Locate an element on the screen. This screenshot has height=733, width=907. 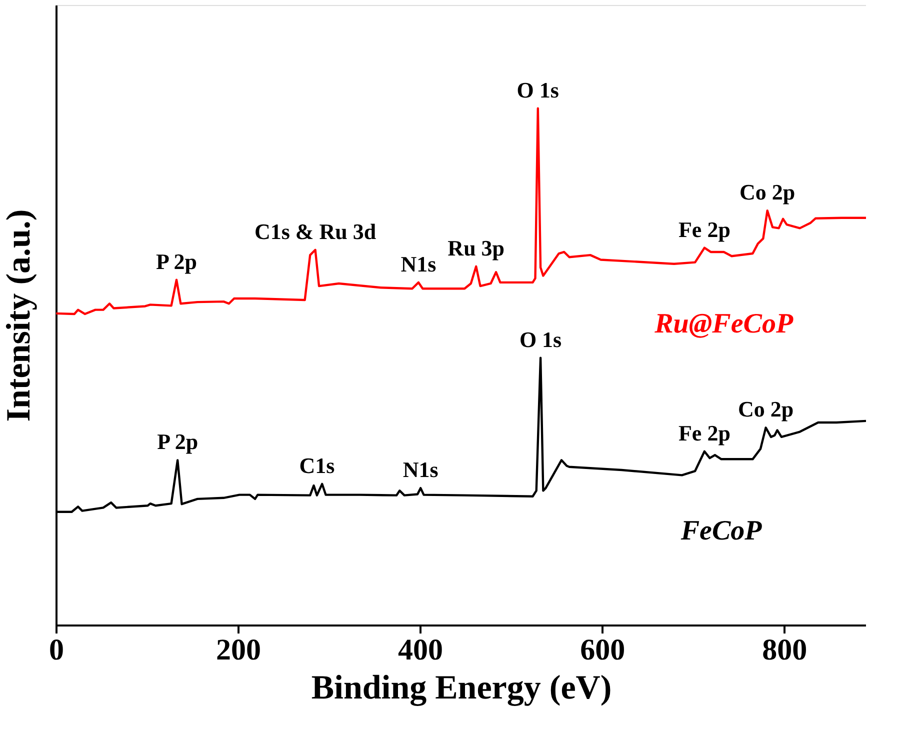
y-axis-title: Intensity (a.u.) is located at coordinates (19, 315).